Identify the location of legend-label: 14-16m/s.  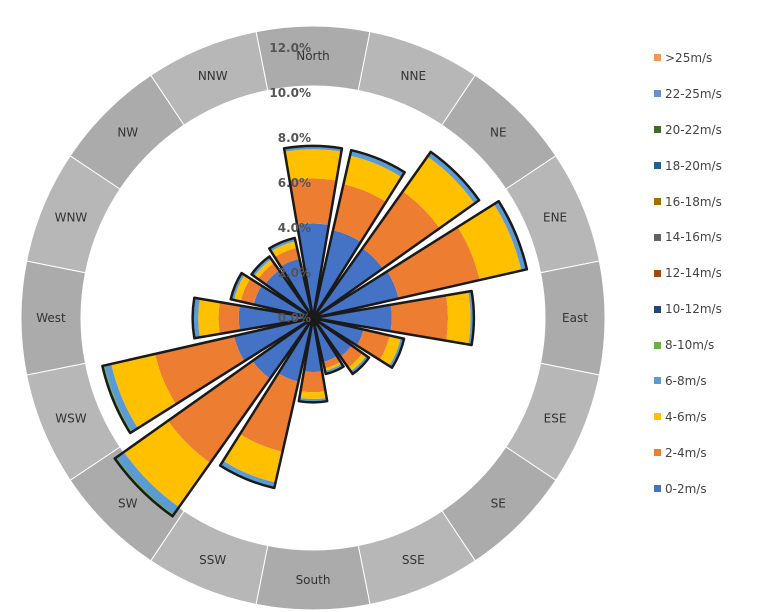
(693, 237).